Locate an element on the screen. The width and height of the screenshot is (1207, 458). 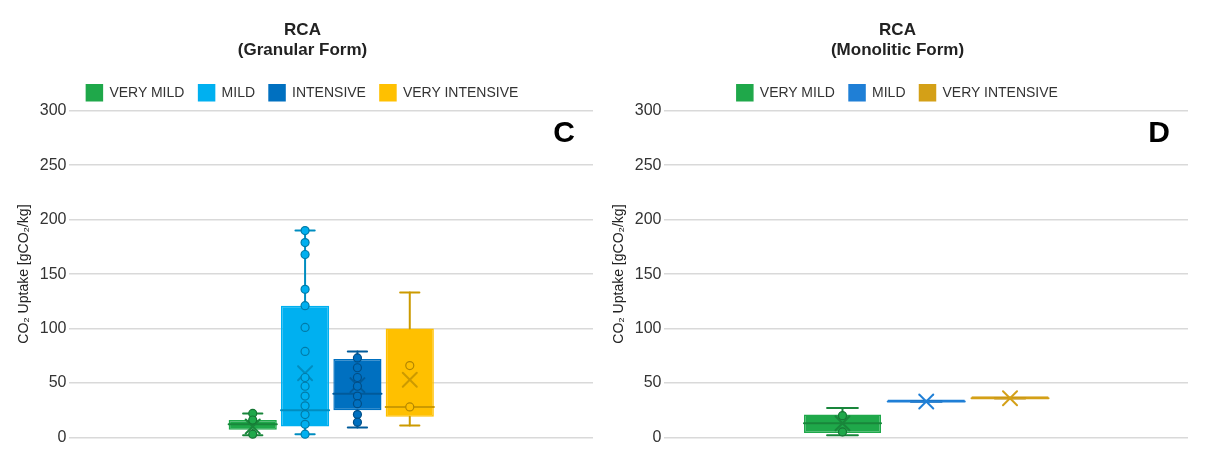
chart-title: RCA (Granular Form) is located at coordinates (302, 39).